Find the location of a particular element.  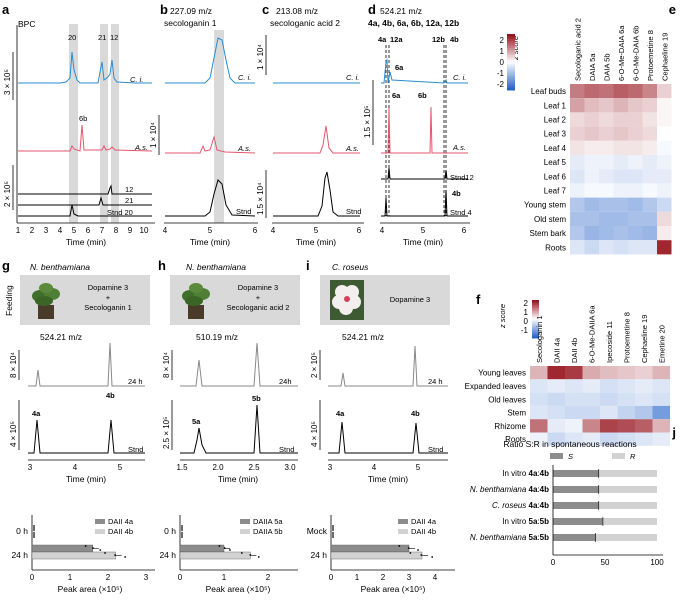

j-row-prefix: In vitro is located at coordinates (515, 521).